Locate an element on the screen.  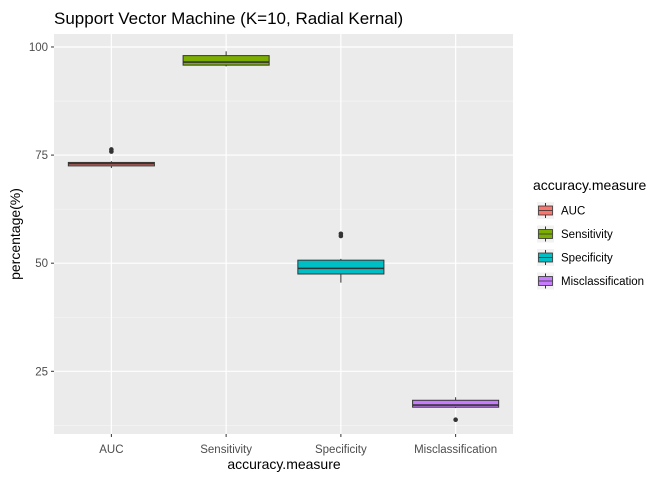
legend-item-label: AUC is located at coordinates (573, 212).